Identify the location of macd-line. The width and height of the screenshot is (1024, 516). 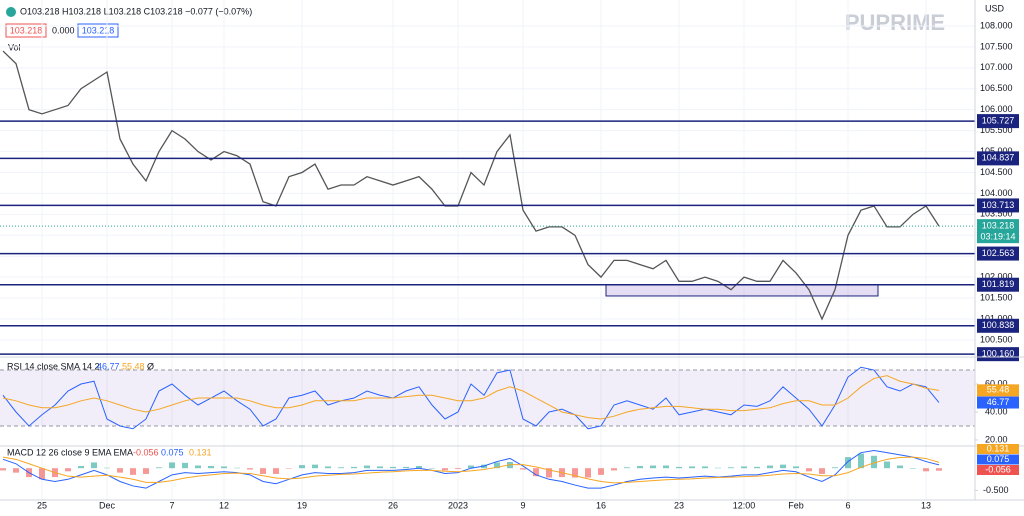
(471, 470).